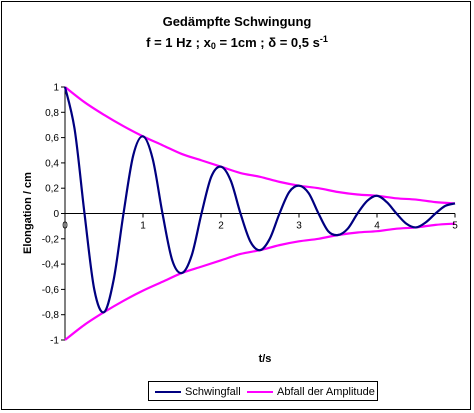 The height and width of the screenshot is (413, 474). Describe the element at coordinates (65, 226) in the screenshot. I see `x-tick-label: 0` at that location.